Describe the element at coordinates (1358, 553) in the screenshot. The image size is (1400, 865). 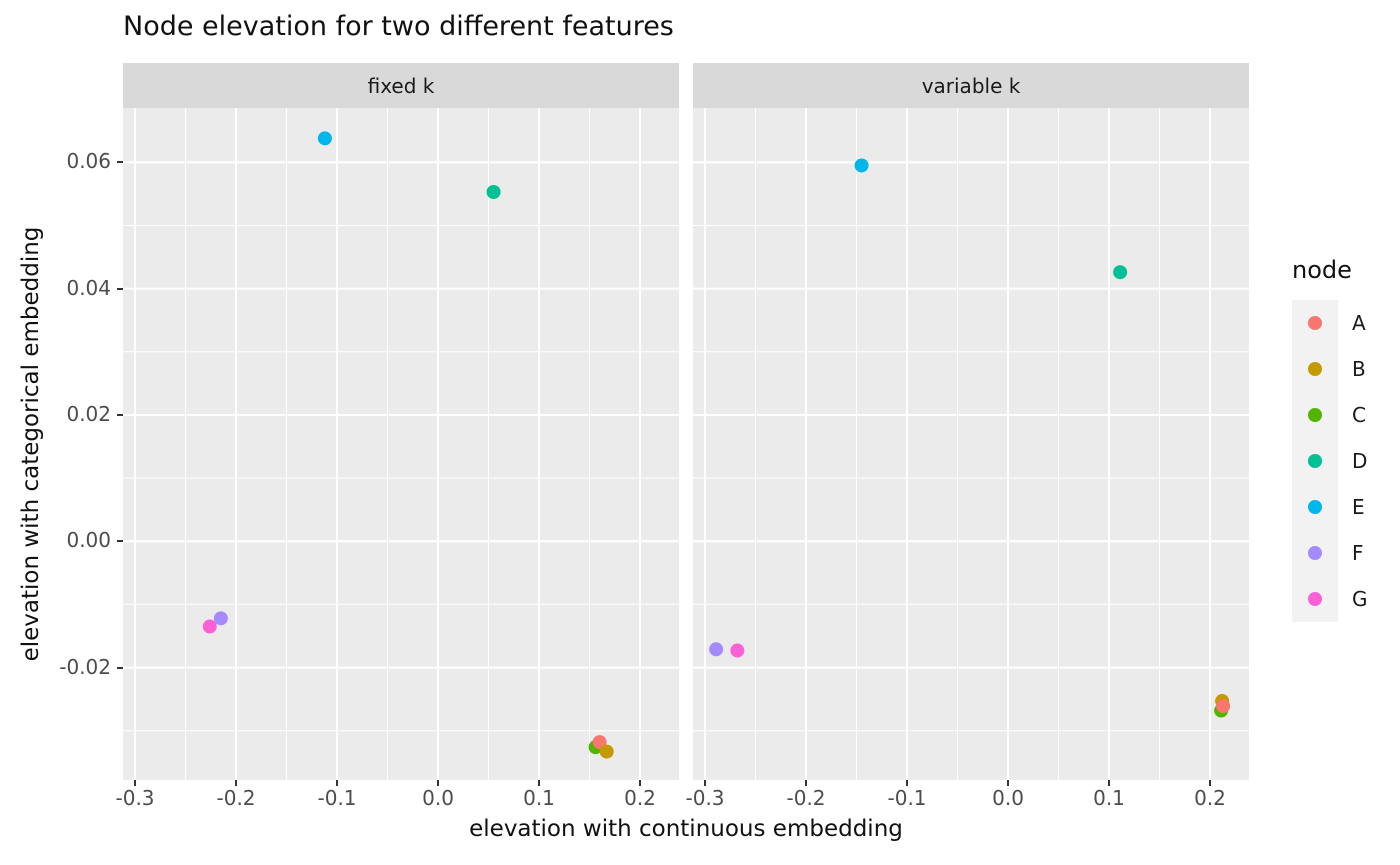
I see `legend-label: F` at that location.